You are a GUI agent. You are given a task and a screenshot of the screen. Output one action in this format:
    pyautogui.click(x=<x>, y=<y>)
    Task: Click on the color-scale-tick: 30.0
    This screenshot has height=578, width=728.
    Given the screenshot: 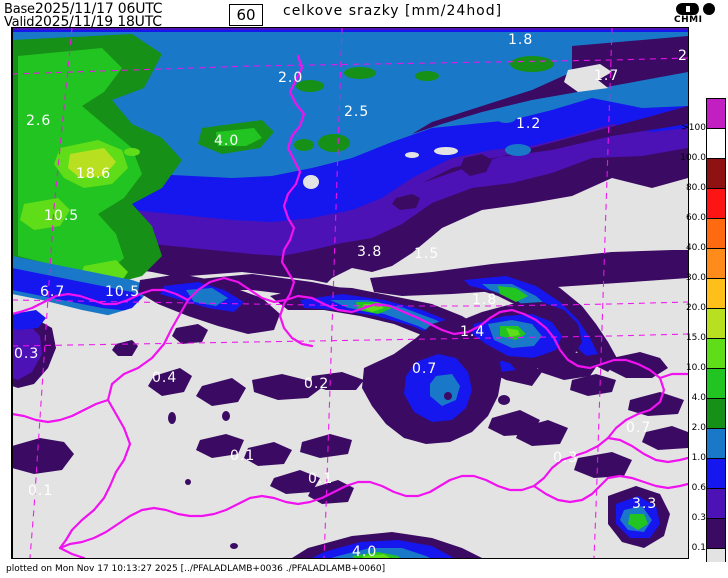 What is the action you would take?
    pyautogui.click(x=695, y=278)
    